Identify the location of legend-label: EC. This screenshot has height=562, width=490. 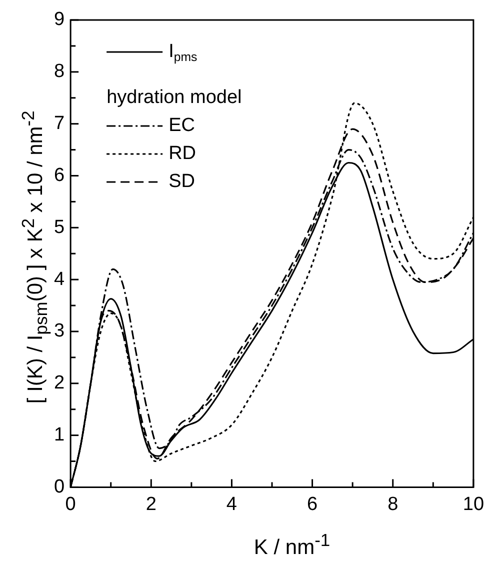
(181, 125).